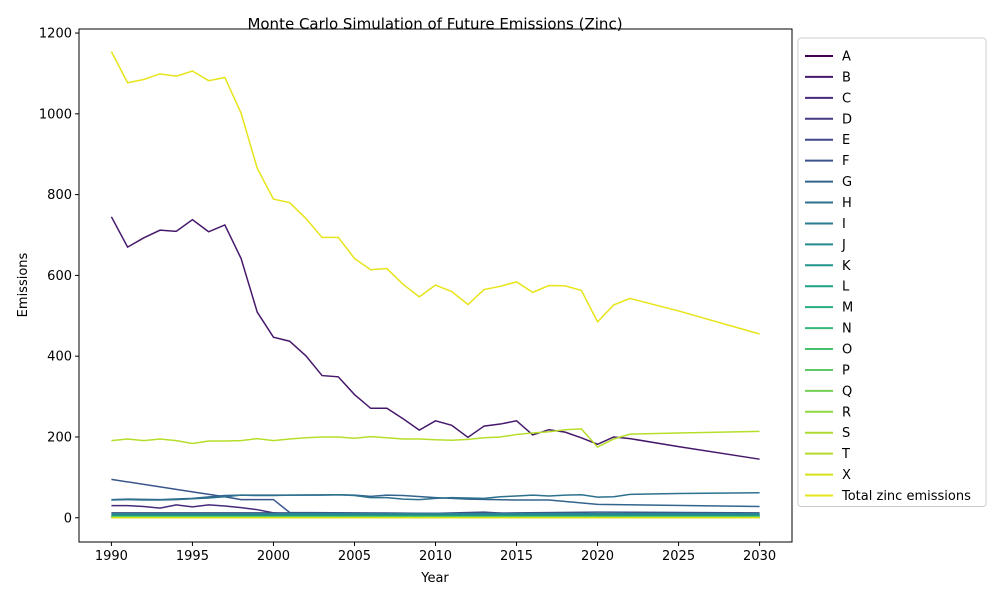  I want to click on y-tick-label: 0, so click(68, 518).